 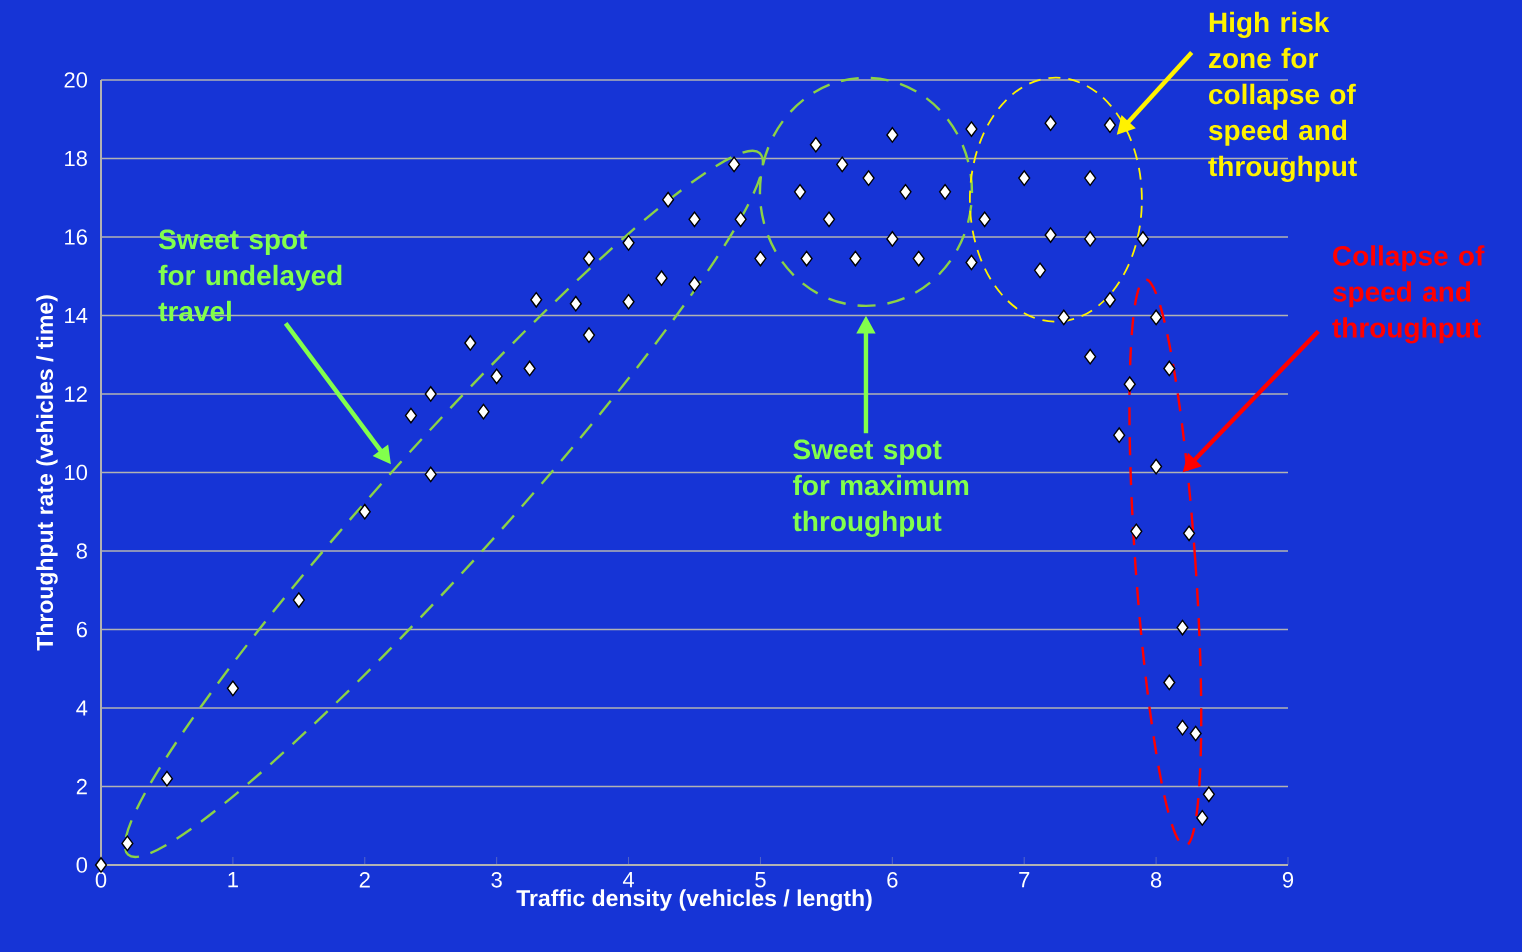 I want to click on x-tick-label: 9, so click(x=1288, y=880).